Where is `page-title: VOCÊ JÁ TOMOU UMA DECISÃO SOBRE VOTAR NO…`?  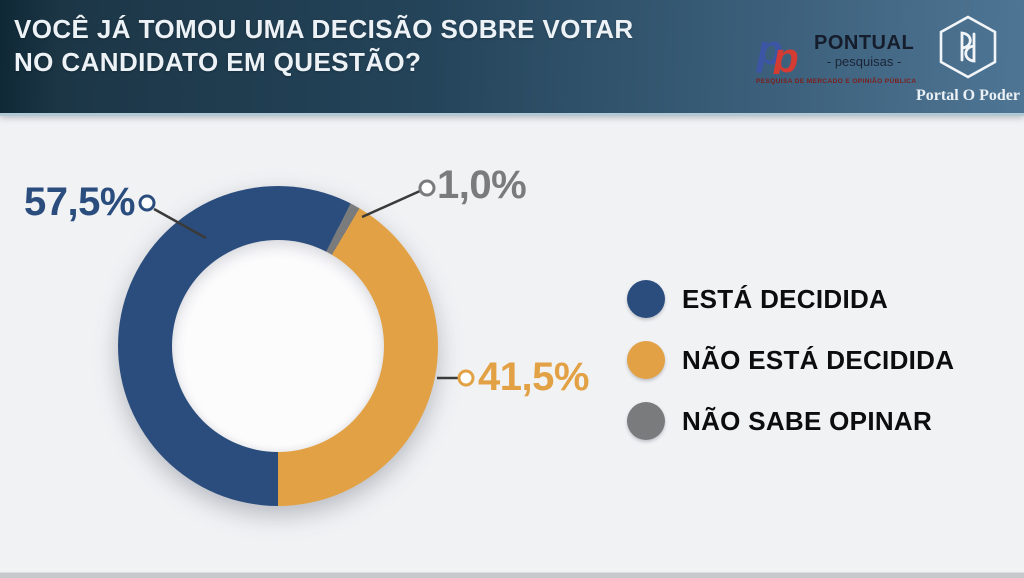
page-title: VOCÊ JÁ TOMOU UMA DECISÃO SOBRE VOTAR NO… is located at coordinates (324, 46).